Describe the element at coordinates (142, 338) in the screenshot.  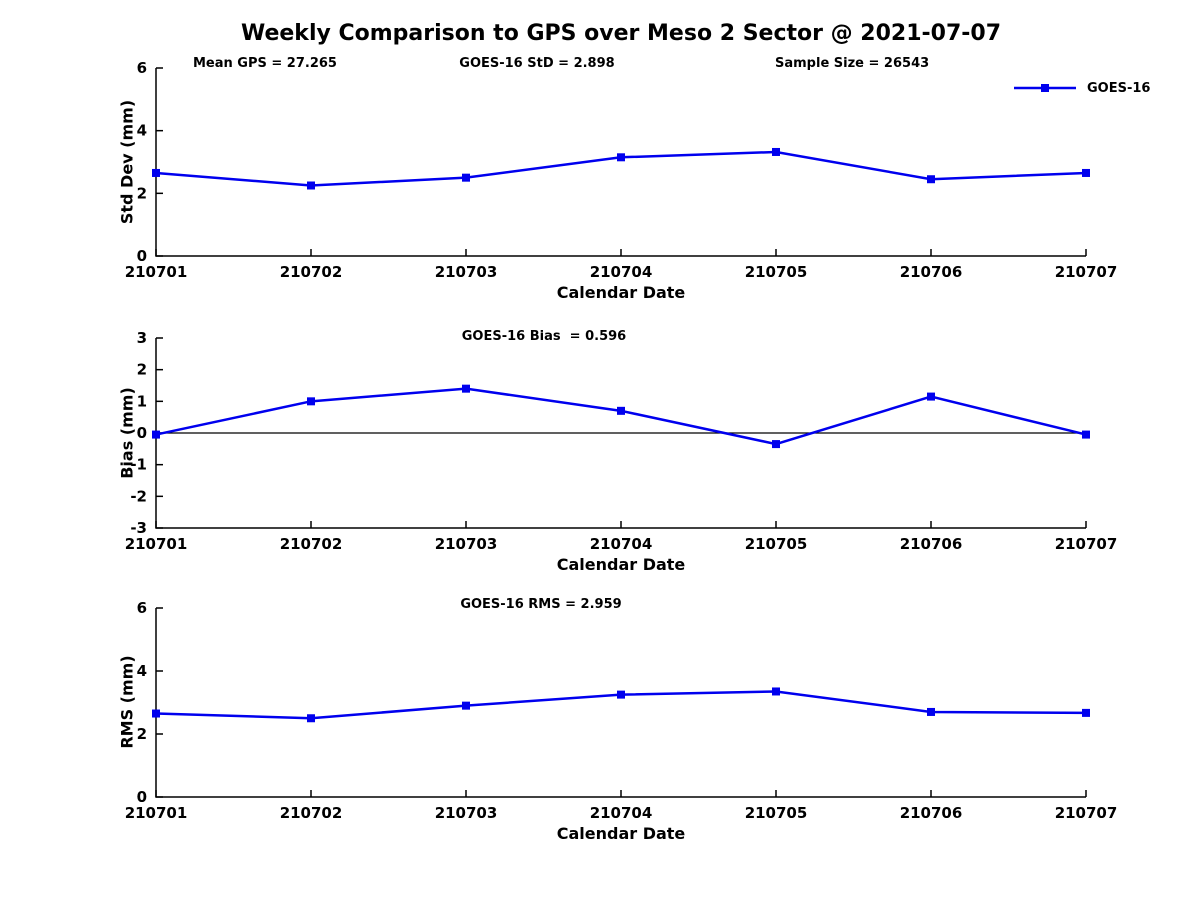
I see `bias-y-tick-label: 3` at that location.